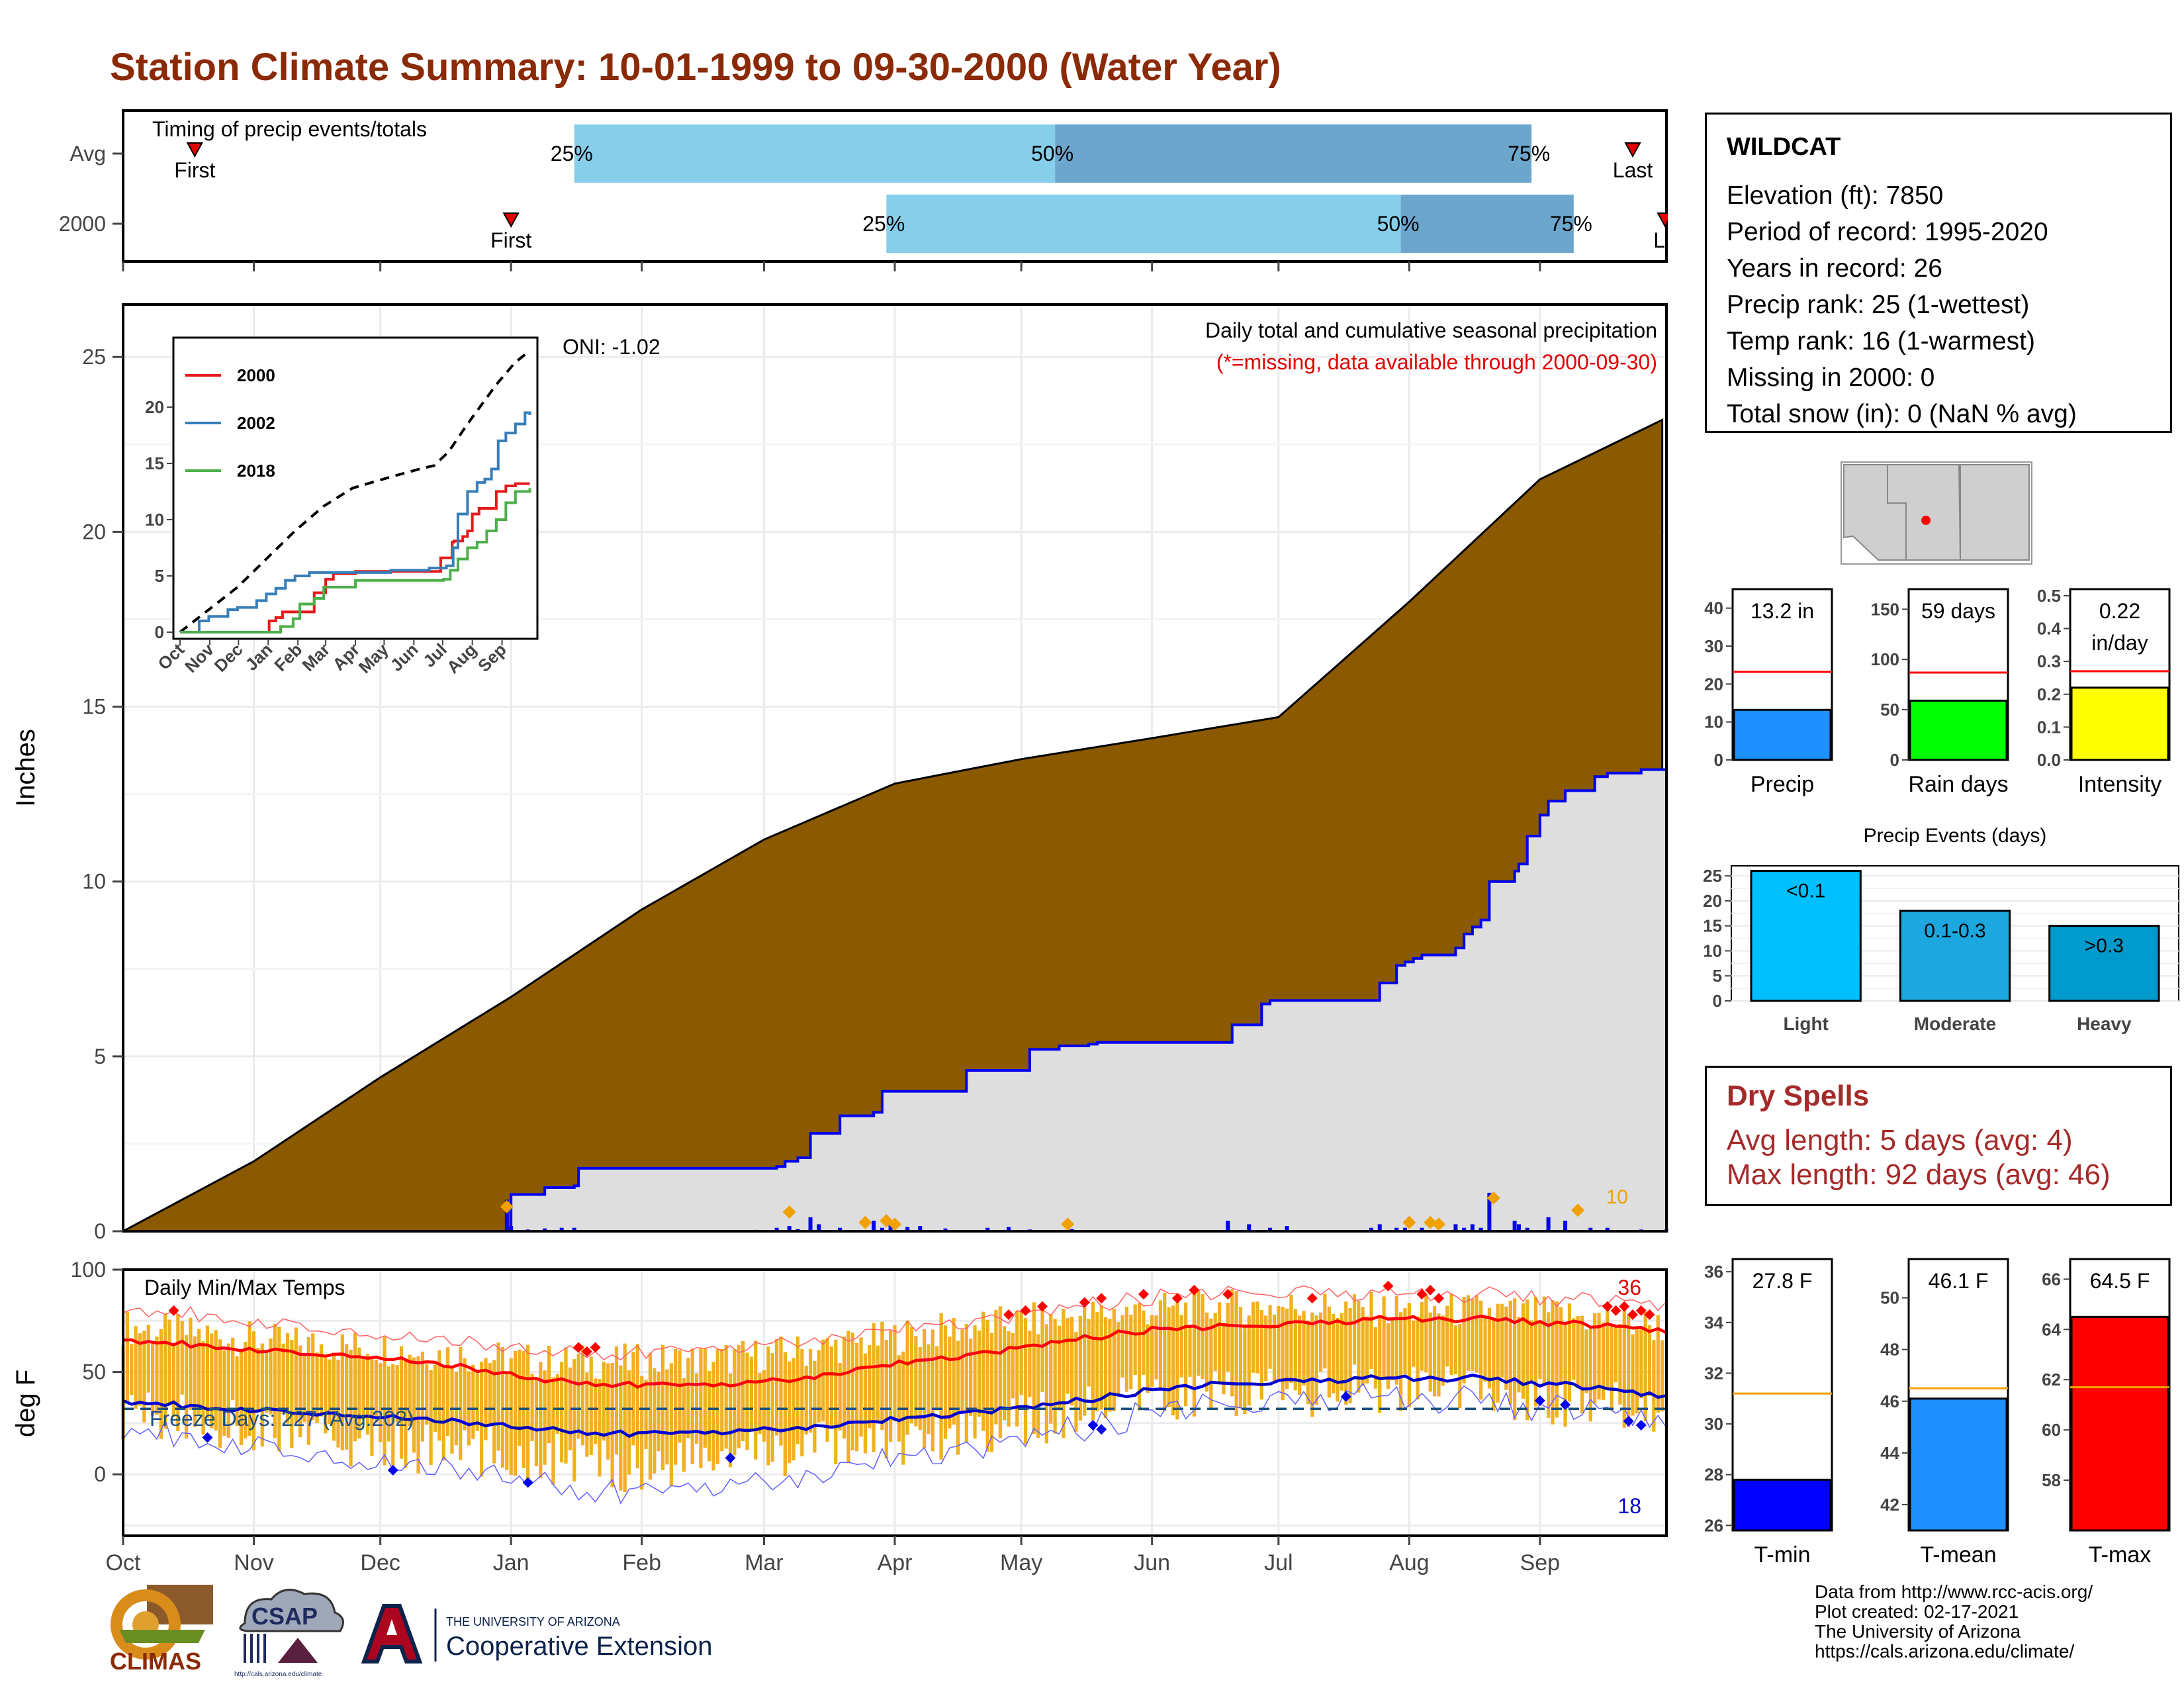 This screenshot has width=2184, height=1688. Describe the element at coordinates (1712, 901) in the screenshot. I see `events-ytick-label: 20` at that location.